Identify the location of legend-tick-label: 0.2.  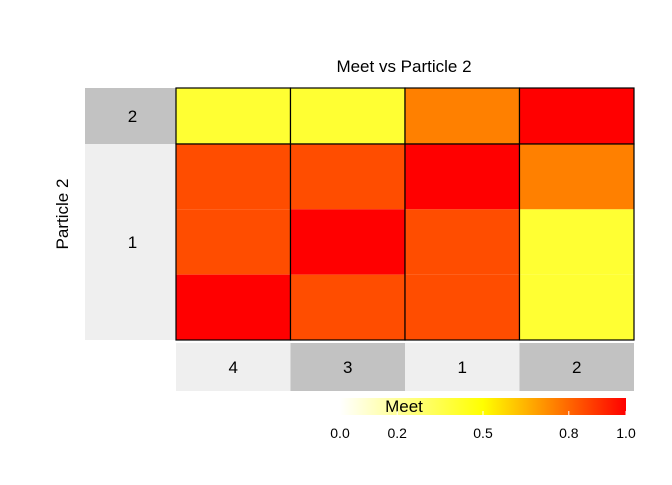
(397, 433).